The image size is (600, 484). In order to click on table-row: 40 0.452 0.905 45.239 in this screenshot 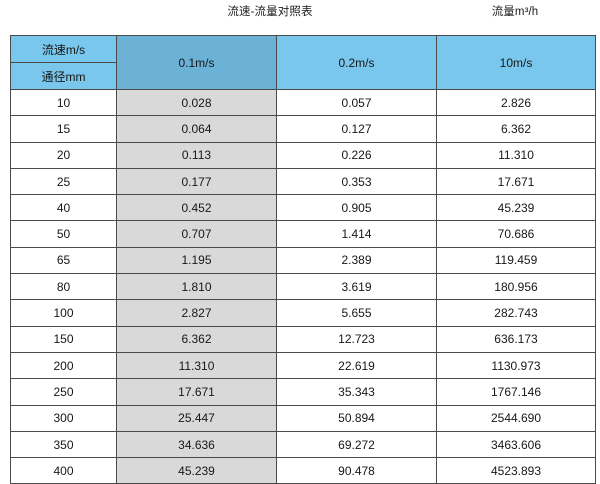, I will do `click(303, 208)`.